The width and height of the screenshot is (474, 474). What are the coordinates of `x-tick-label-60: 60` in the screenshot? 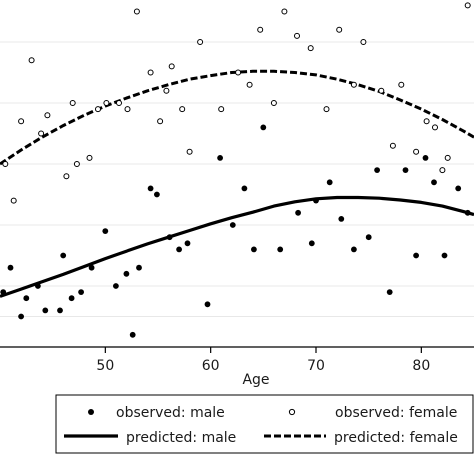 It's located at (211, 366).